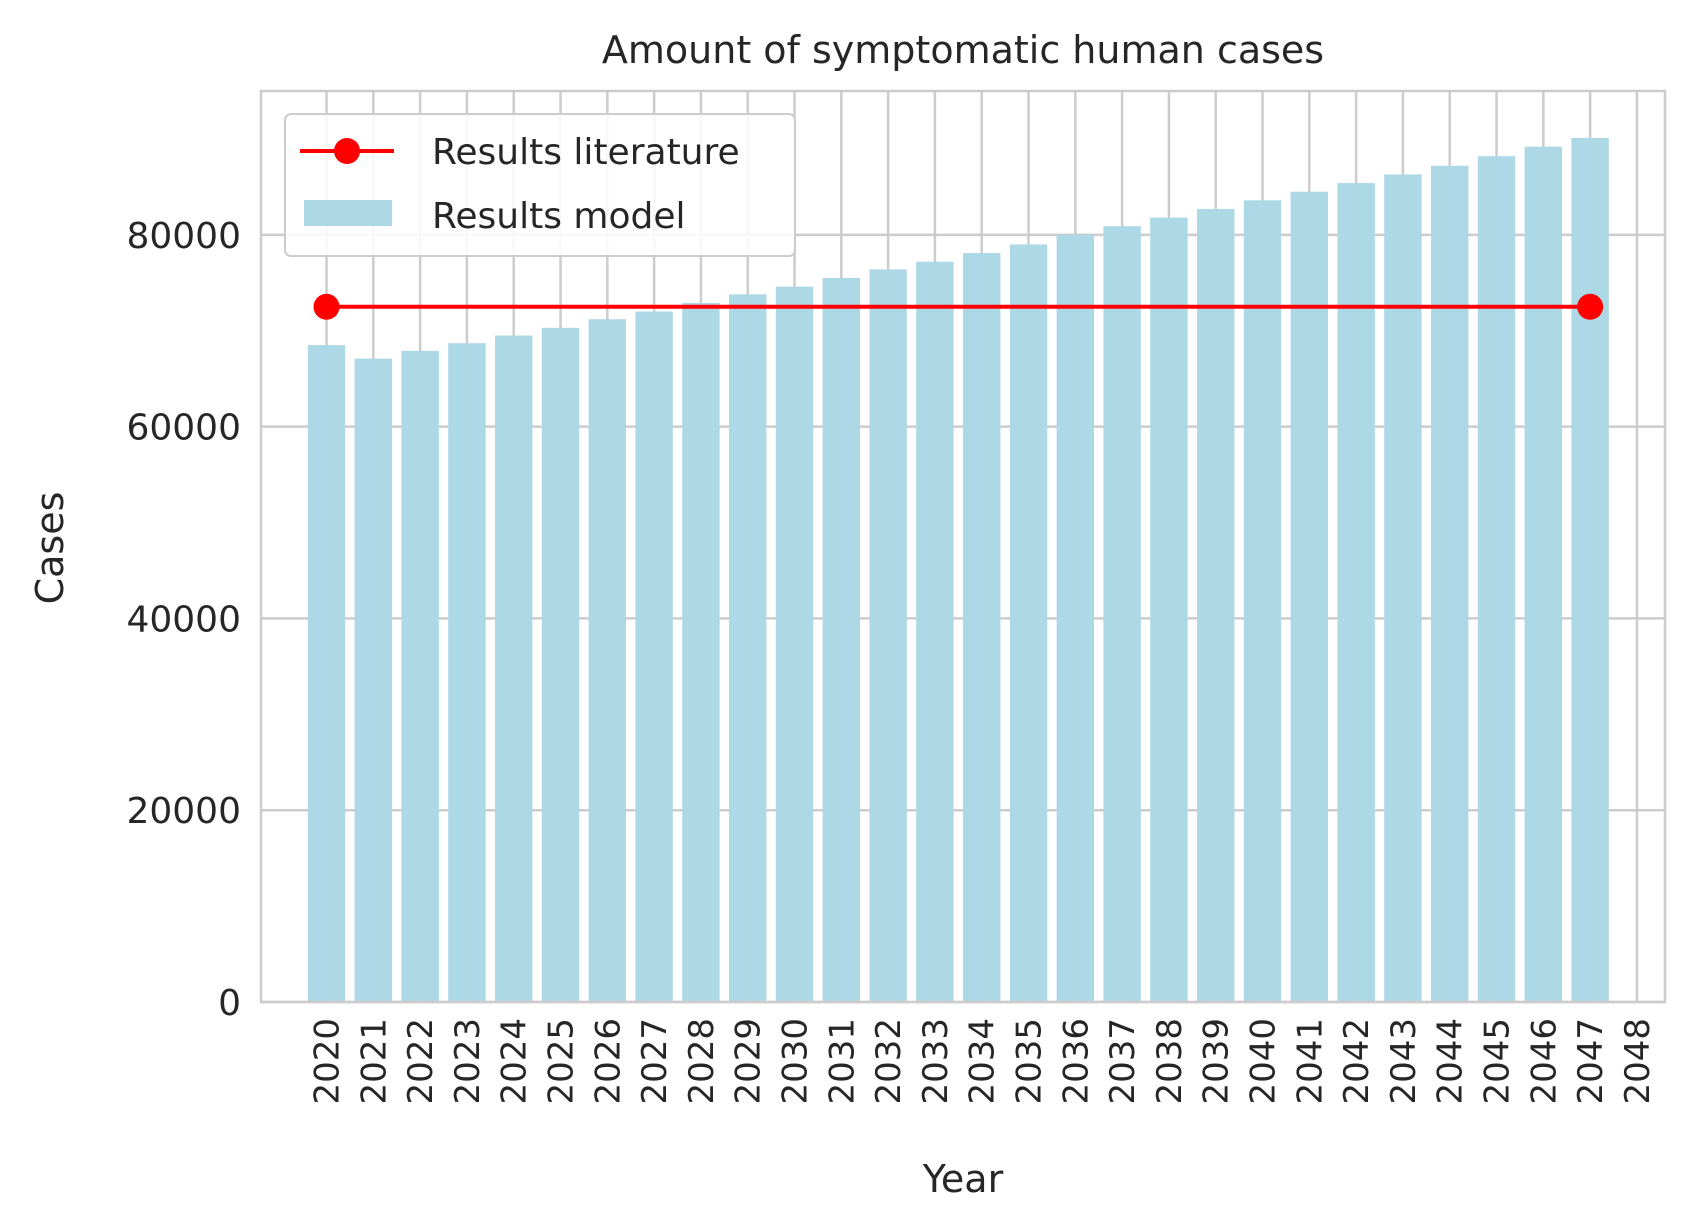 Image resolution: width=1684 pixels, height=1231 pixels. I want to click on bar-2035, so click(1028, 623).